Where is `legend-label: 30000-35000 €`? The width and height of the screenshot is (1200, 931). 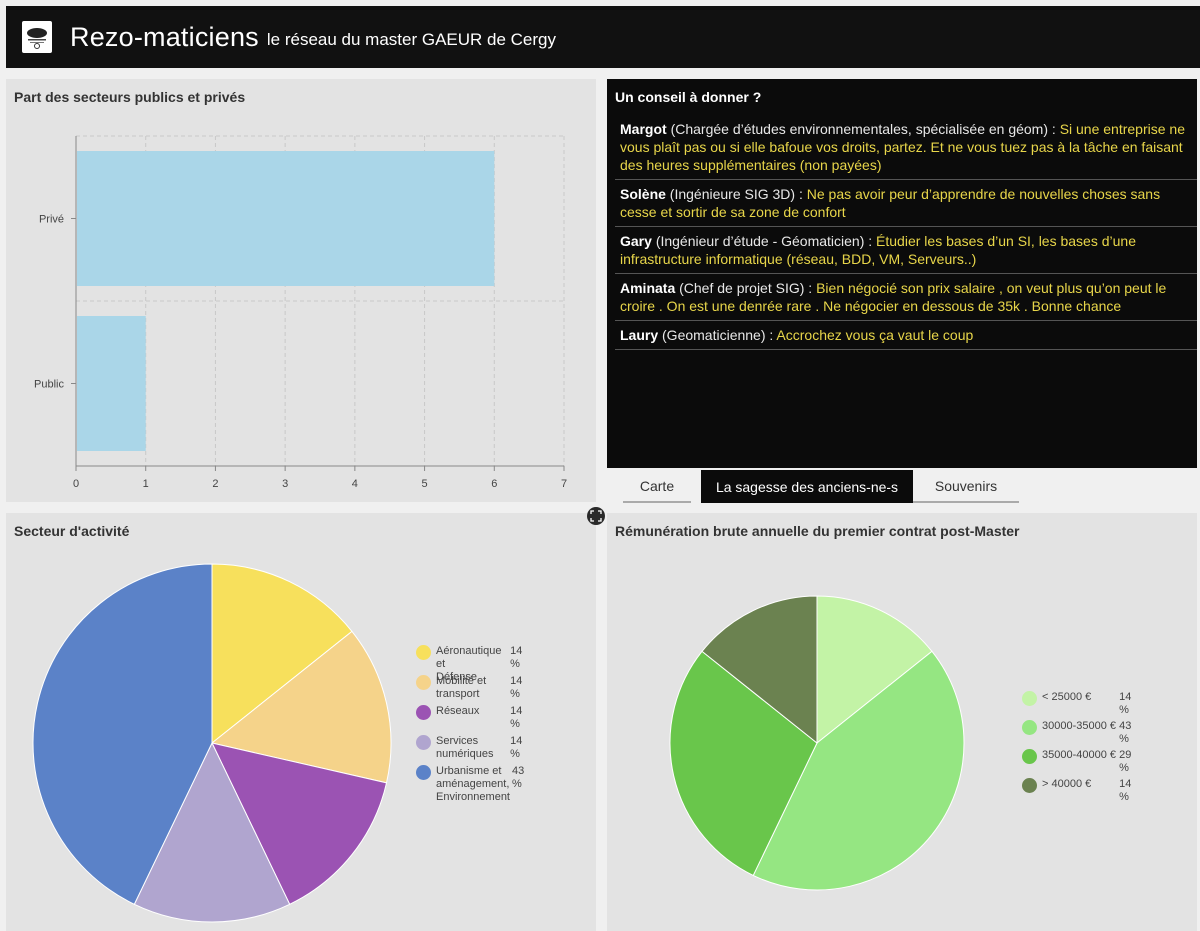 legend-label: 30000-35000 € is located at coordinates (1079, 726).